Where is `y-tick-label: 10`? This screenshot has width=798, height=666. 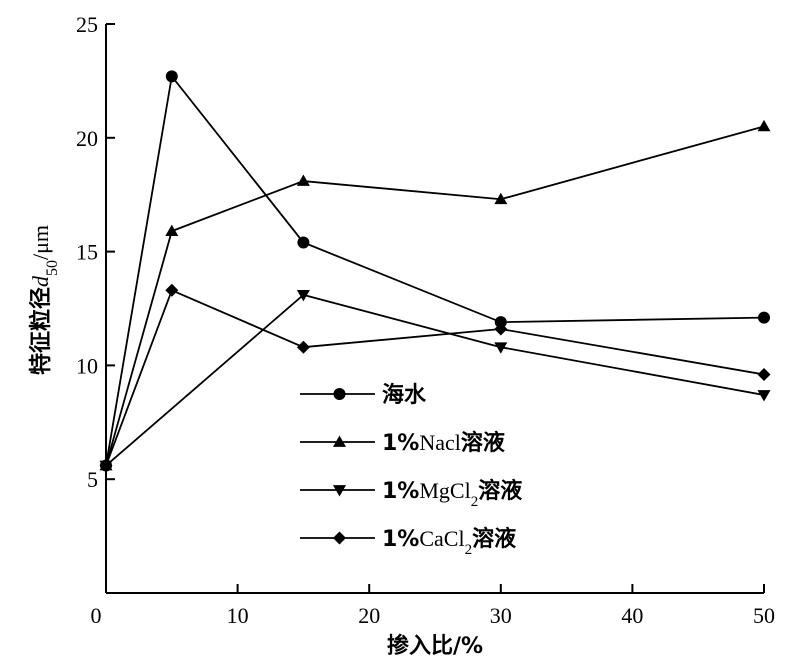
y-tick-label: 10 is located at coordinates (87, 365).